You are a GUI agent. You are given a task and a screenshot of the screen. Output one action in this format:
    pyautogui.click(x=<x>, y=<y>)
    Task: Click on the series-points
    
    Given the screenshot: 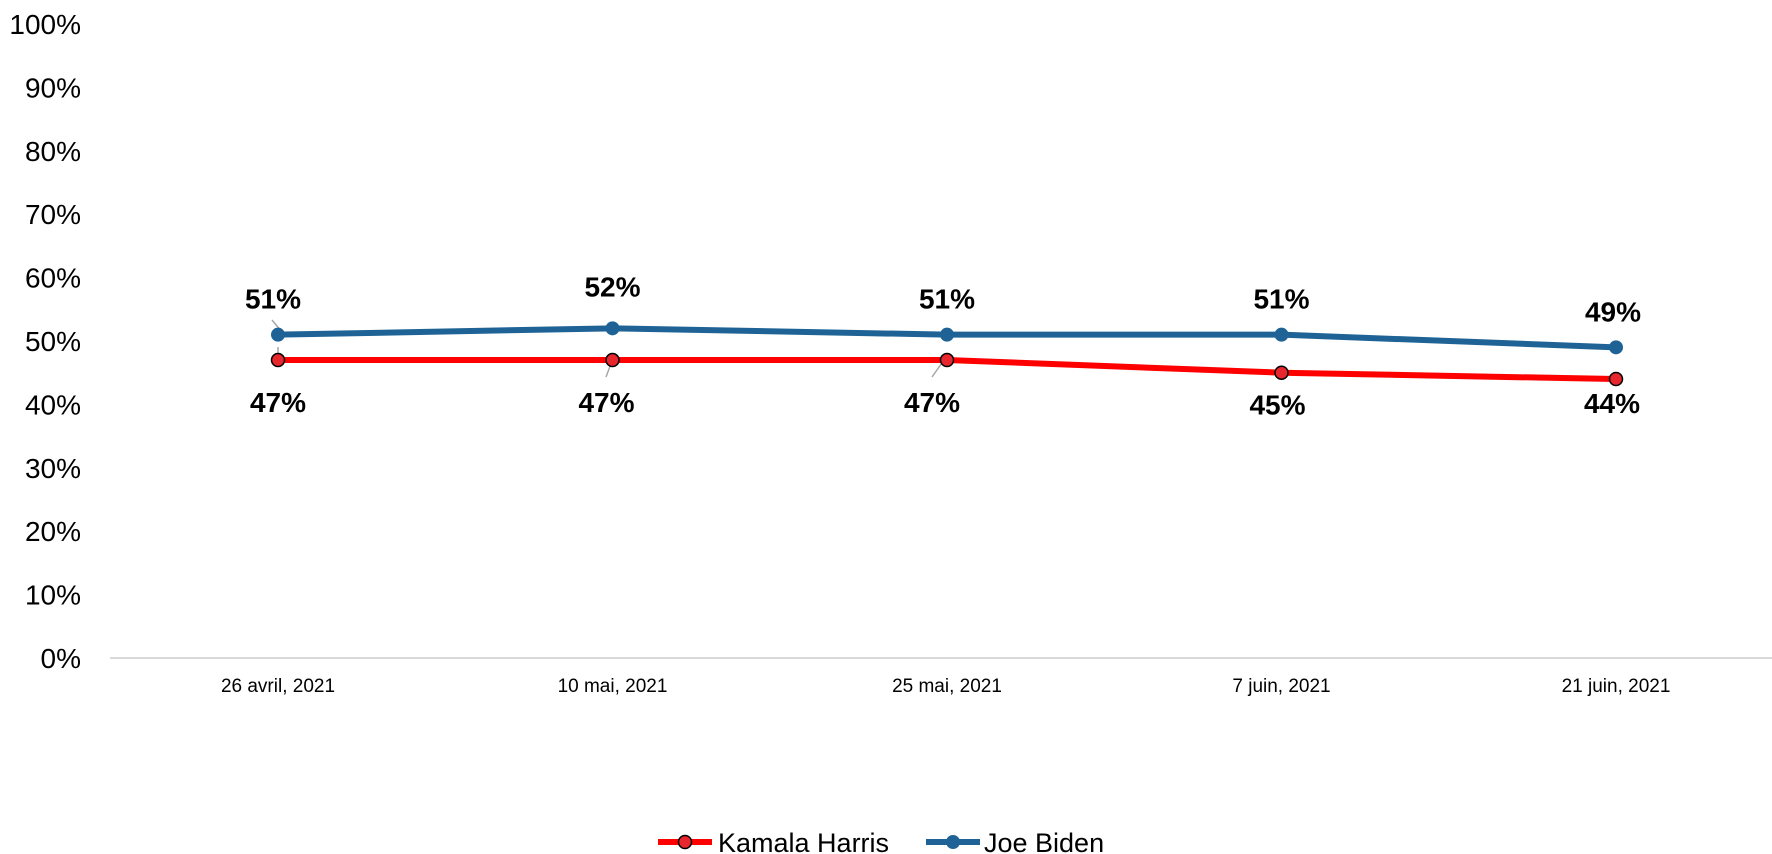 What is the action you would take?
    pyautogui.click(x=947, y=354)
    